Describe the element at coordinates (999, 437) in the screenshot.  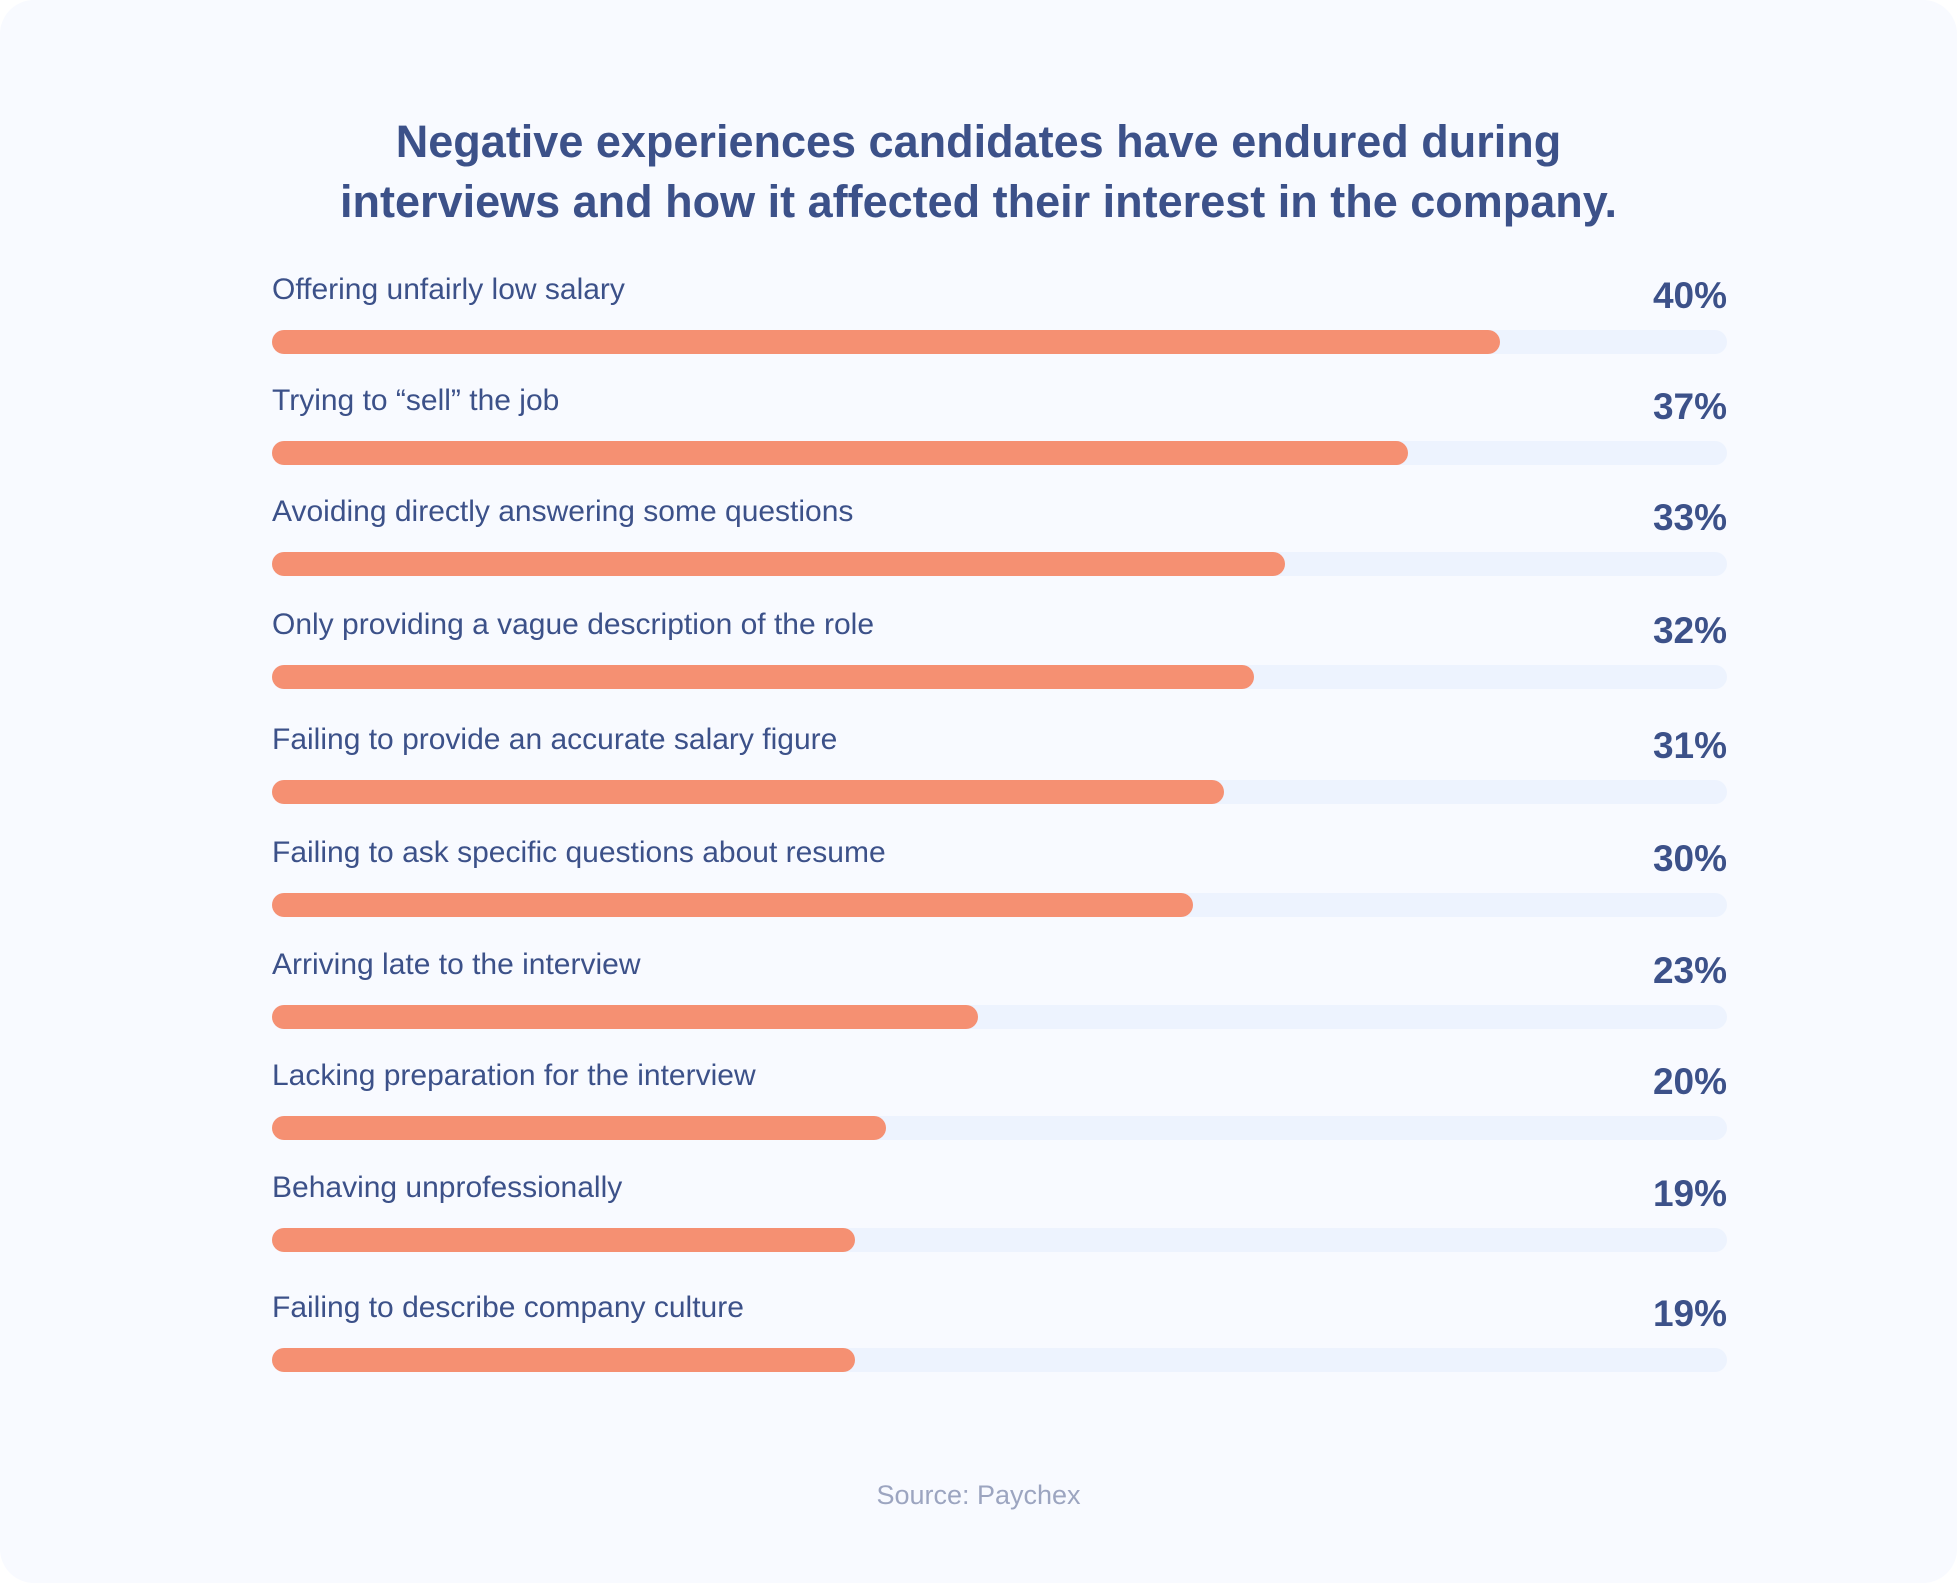
I see `bar-row: Trying to “sell” the job 37%` at that location.